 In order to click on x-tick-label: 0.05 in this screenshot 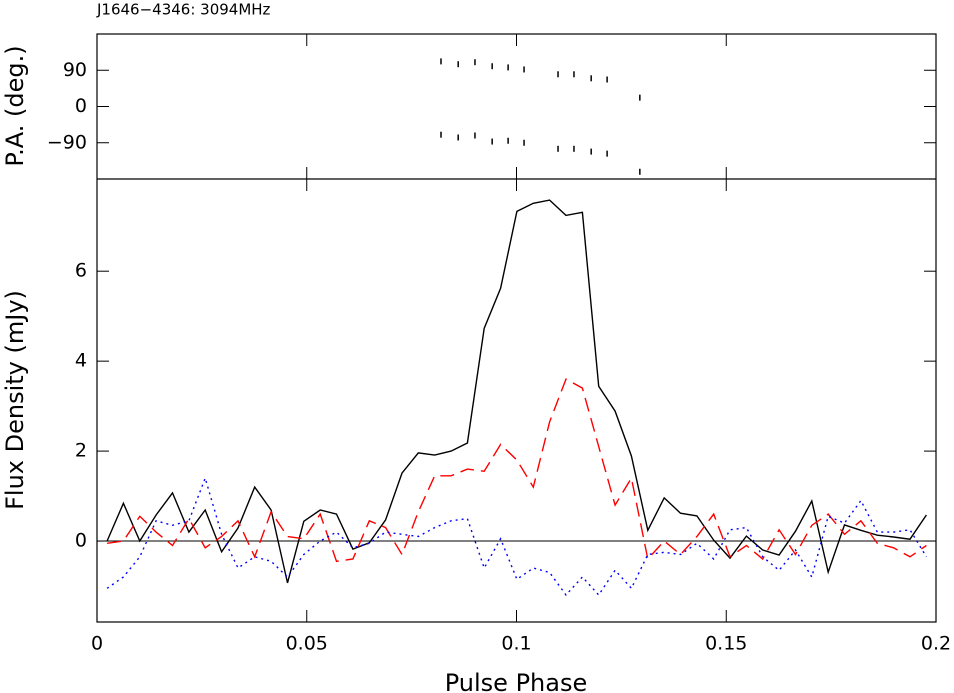, I will do `click(307, 644)`.